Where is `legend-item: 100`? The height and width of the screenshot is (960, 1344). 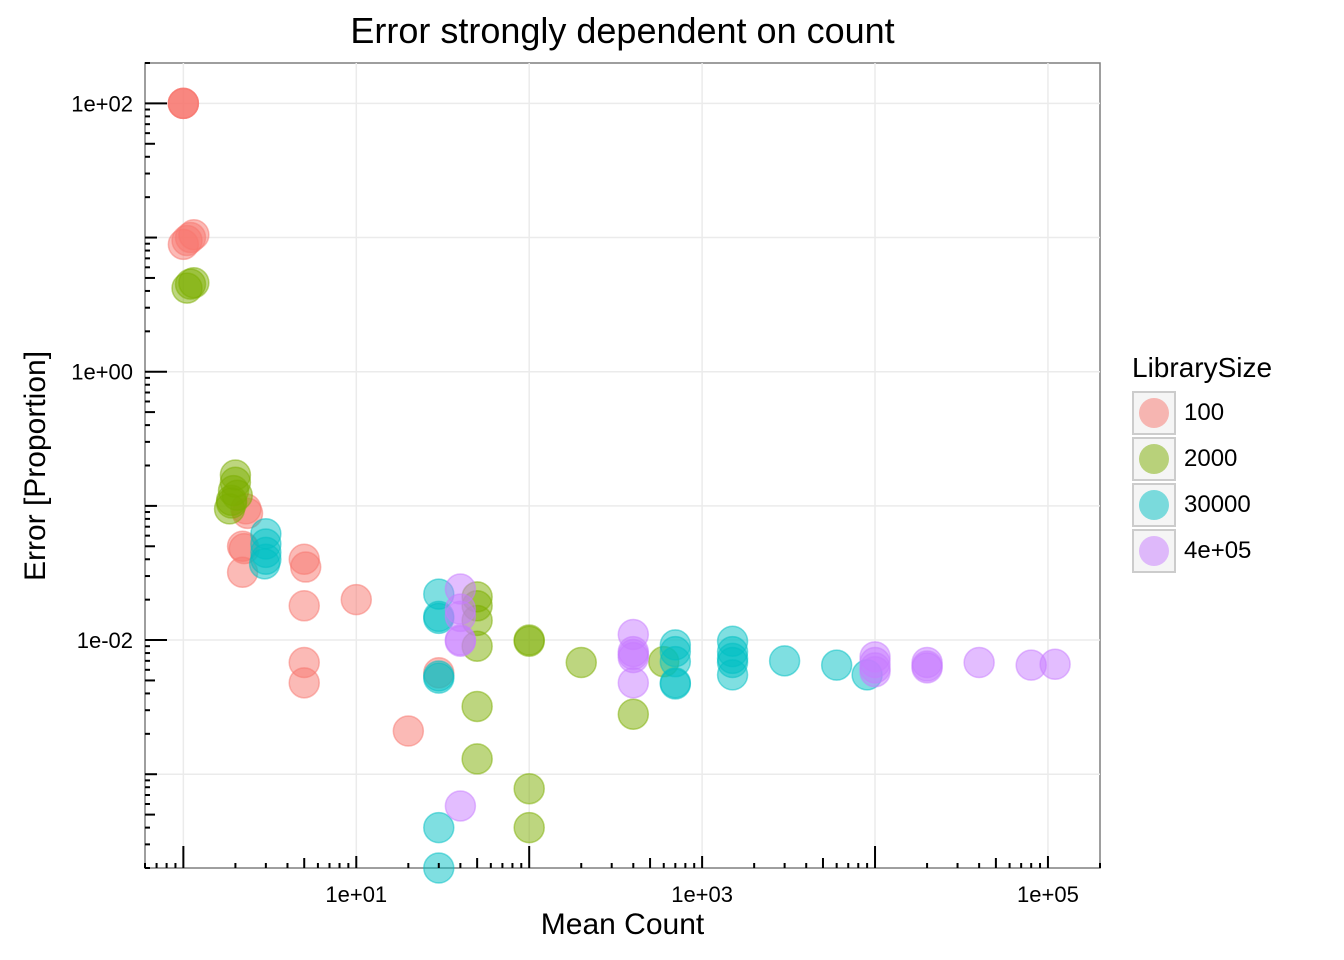
legend-item: 100 is located at coordinates (1202, 413).